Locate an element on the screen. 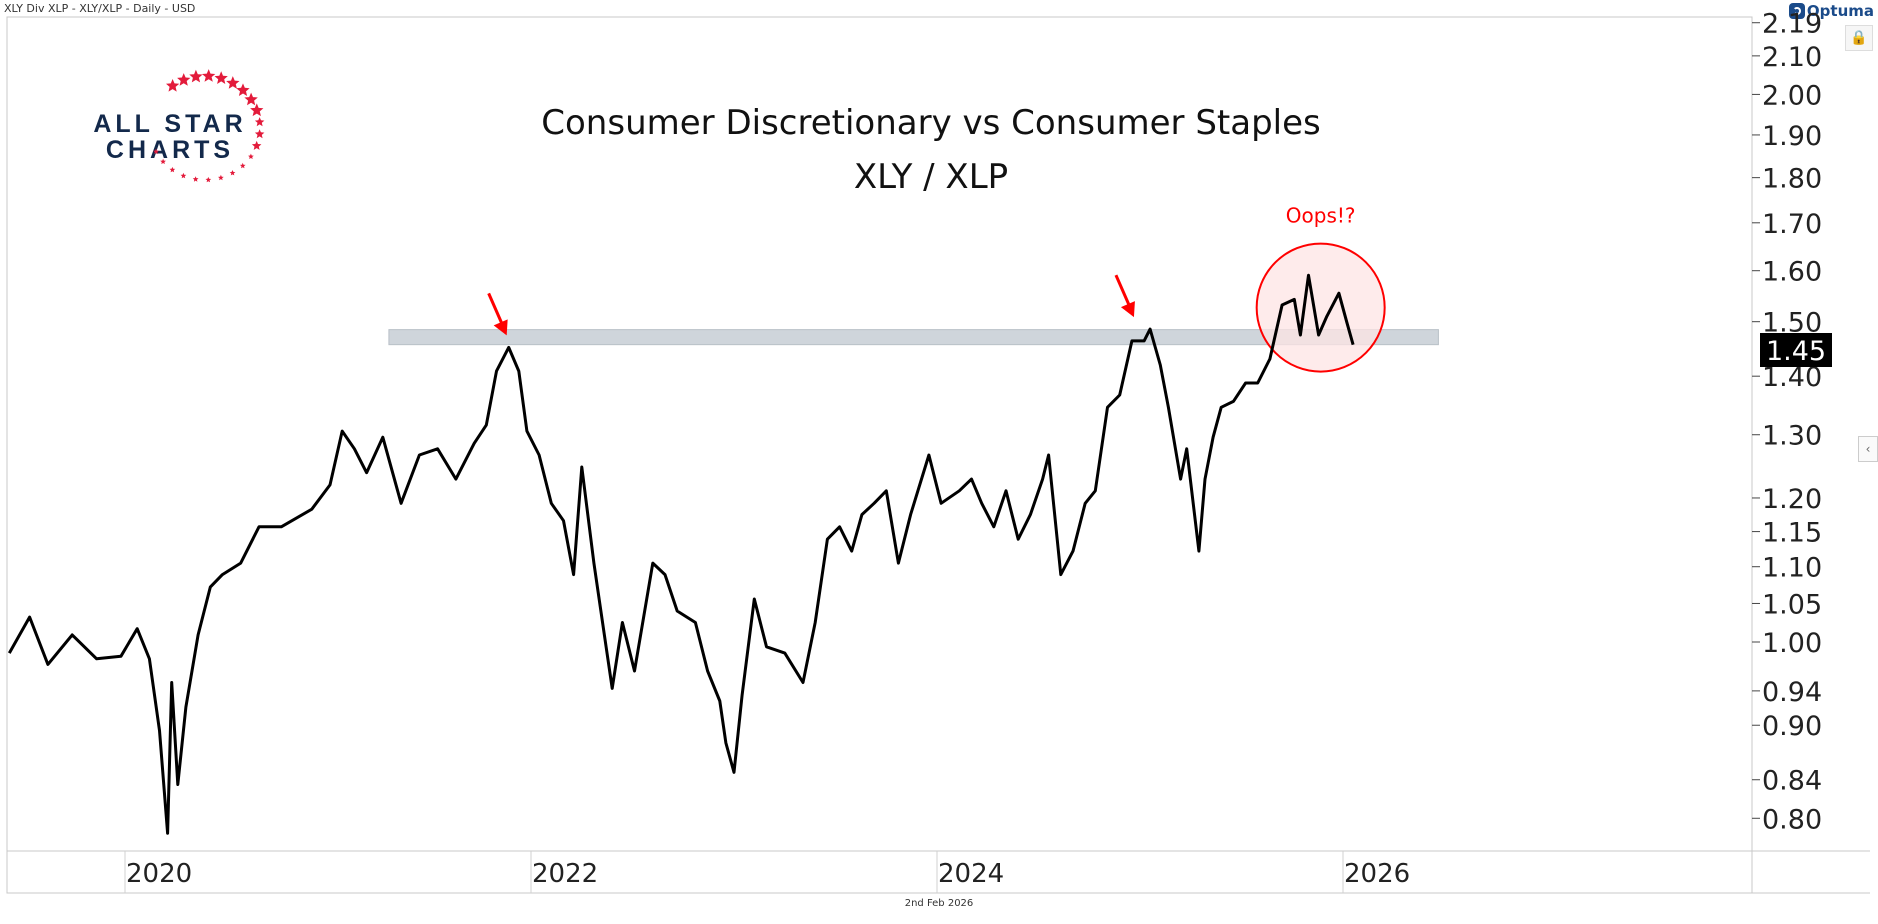 The width and height of the screenshot is (1878, 924). oops-label: Oops!? is located at coordinates (1321, 216).